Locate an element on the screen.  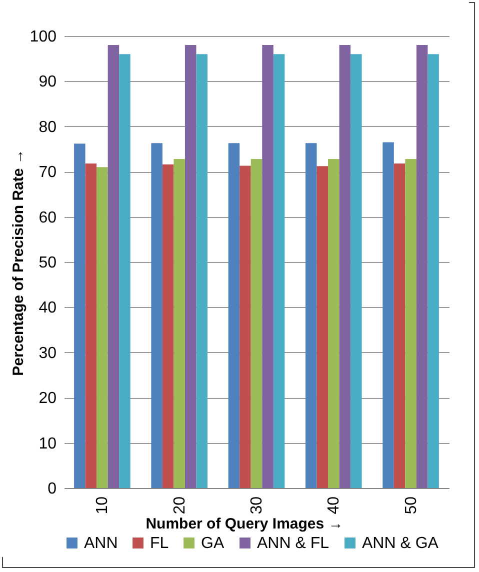
y-tick-label: 90 is located at coordinates (47, 82).